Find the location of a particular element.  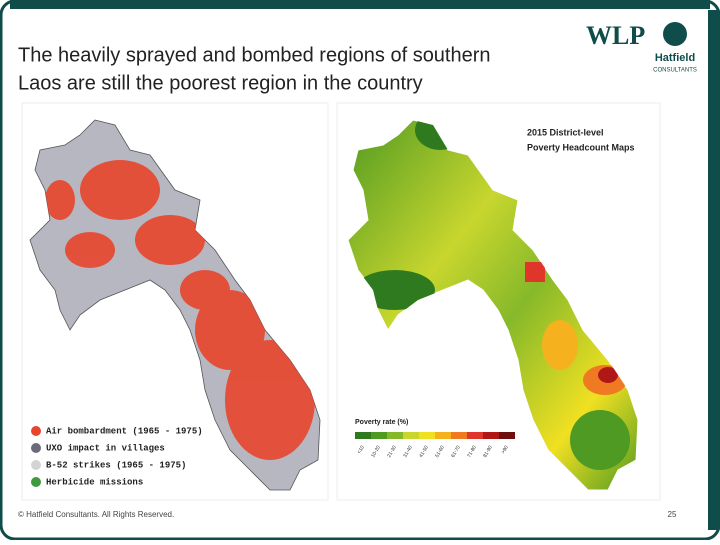

scale-label: <10 is located at coordinates (361, 449).